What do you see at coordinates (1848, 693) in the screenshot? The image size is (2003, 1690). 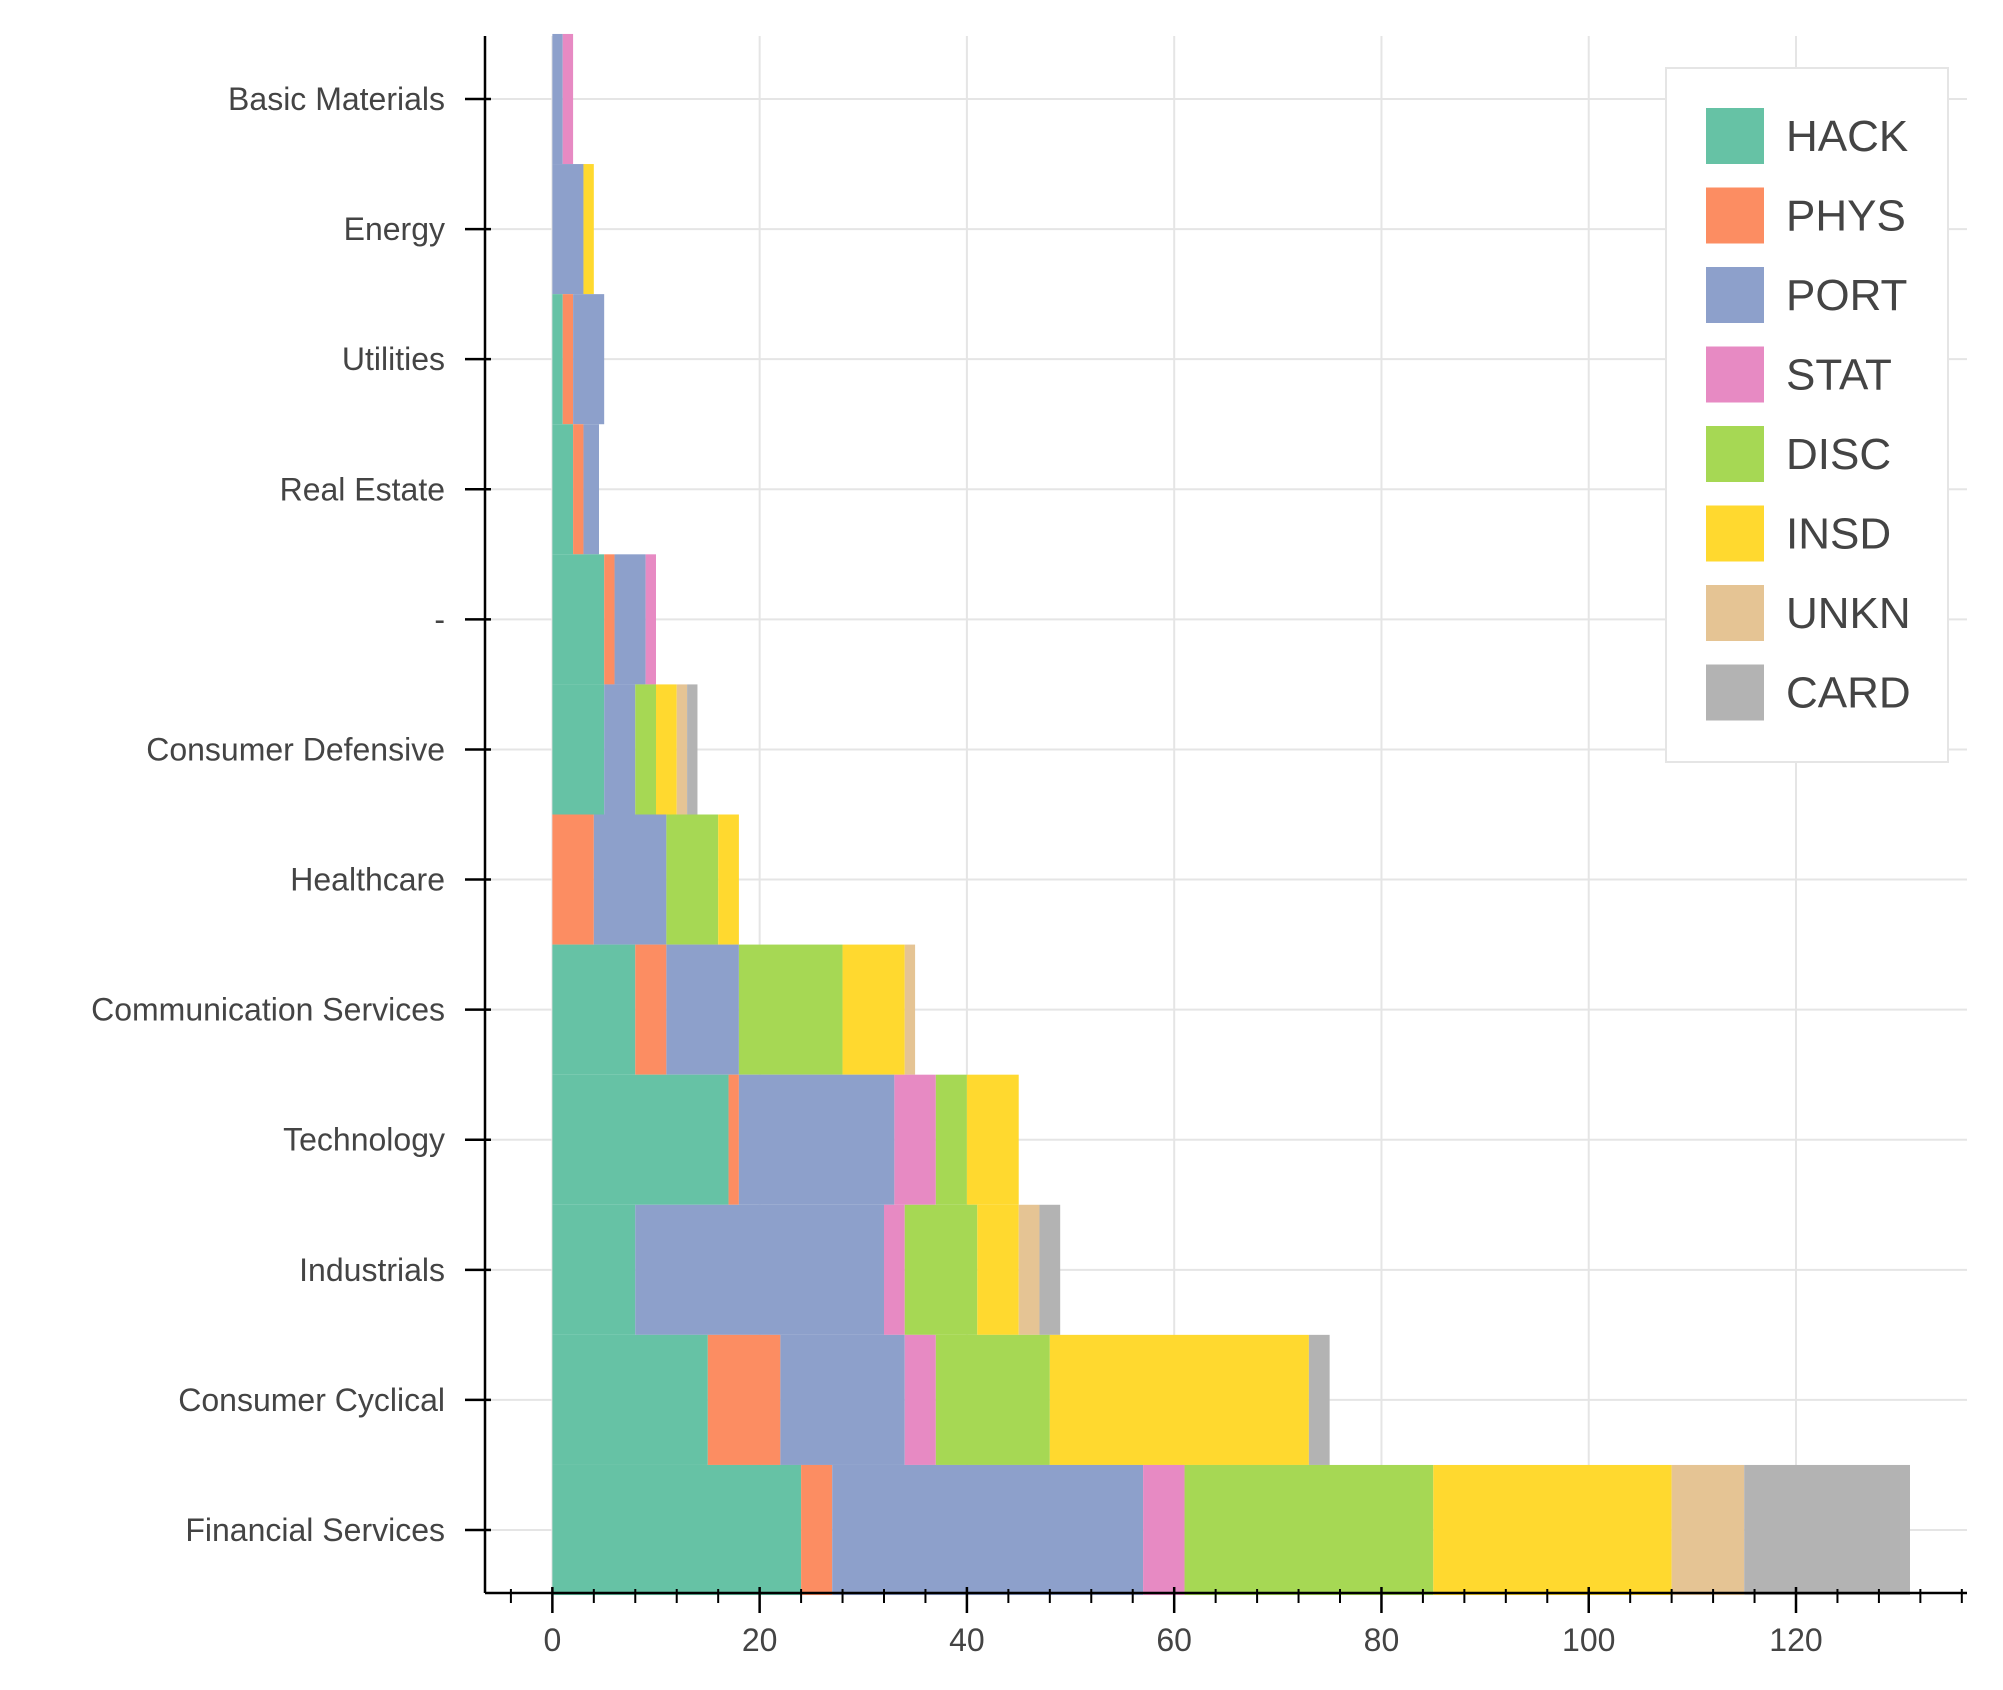 I see `legend-label-card: CARD` at bounding box center [1848, 693].